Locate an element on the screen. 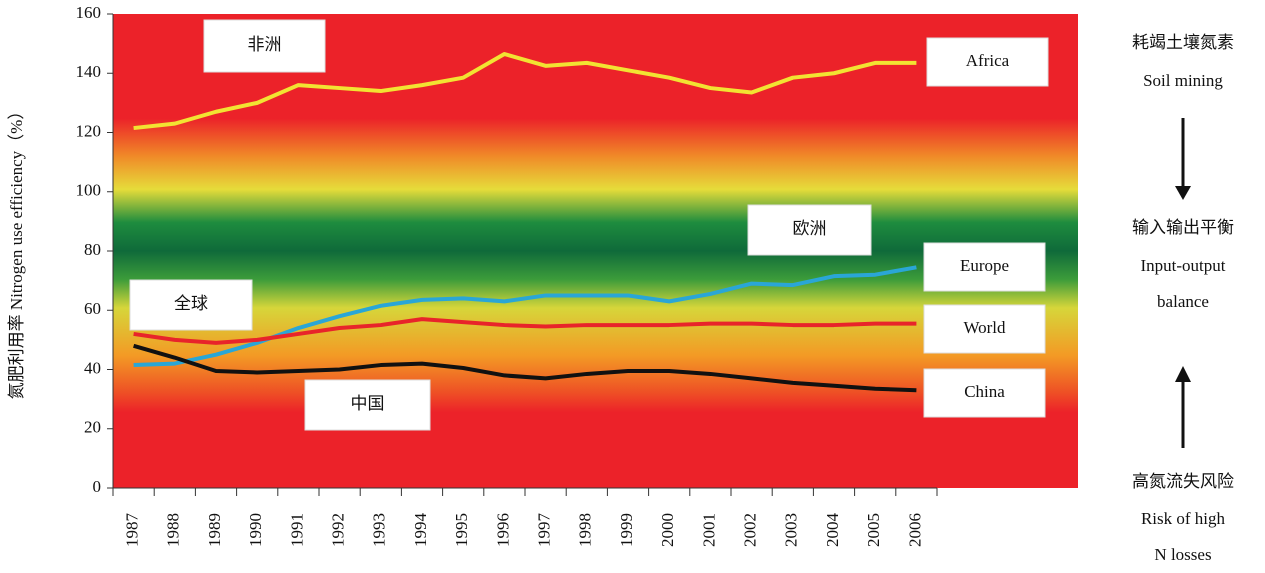  x-tick-label: 1994 is located at coordinates (420, 530).